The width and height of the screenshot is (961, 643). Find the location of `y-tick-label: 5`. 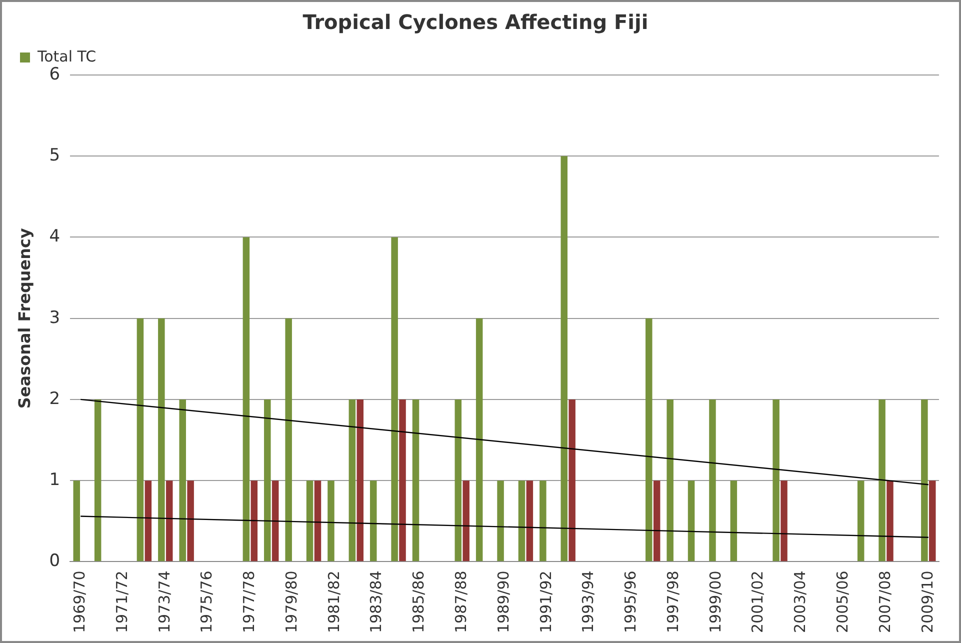

y-tick-label: 5 is located at coordinates (54, 156).